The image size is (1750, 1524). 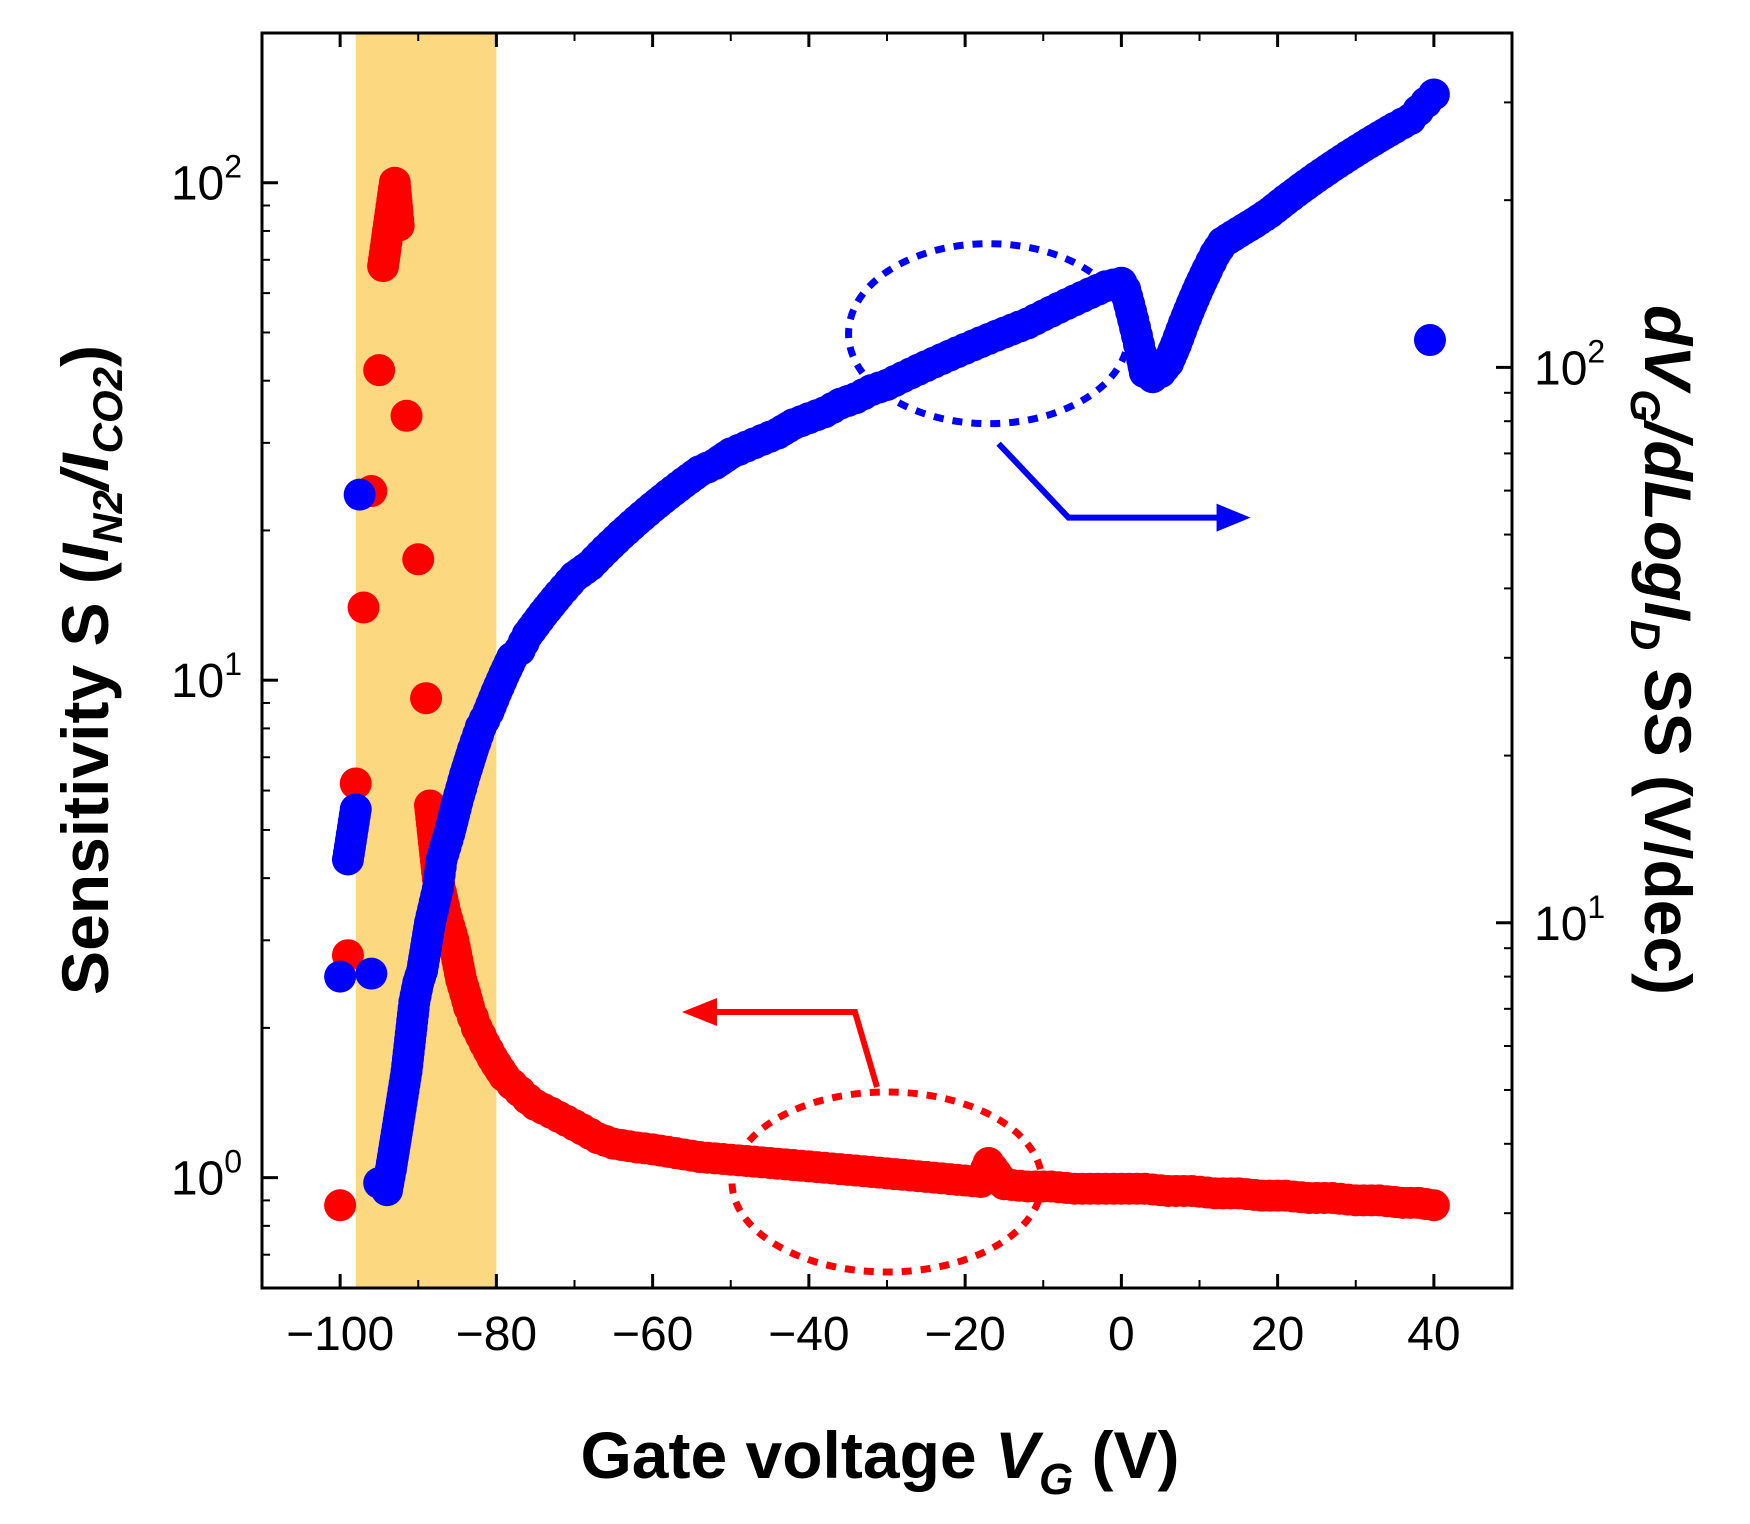 What do you see at coordinates (1233, 517) in the screenshot?
I see `ss-arrow-head` at bounding box center [1233, 517].